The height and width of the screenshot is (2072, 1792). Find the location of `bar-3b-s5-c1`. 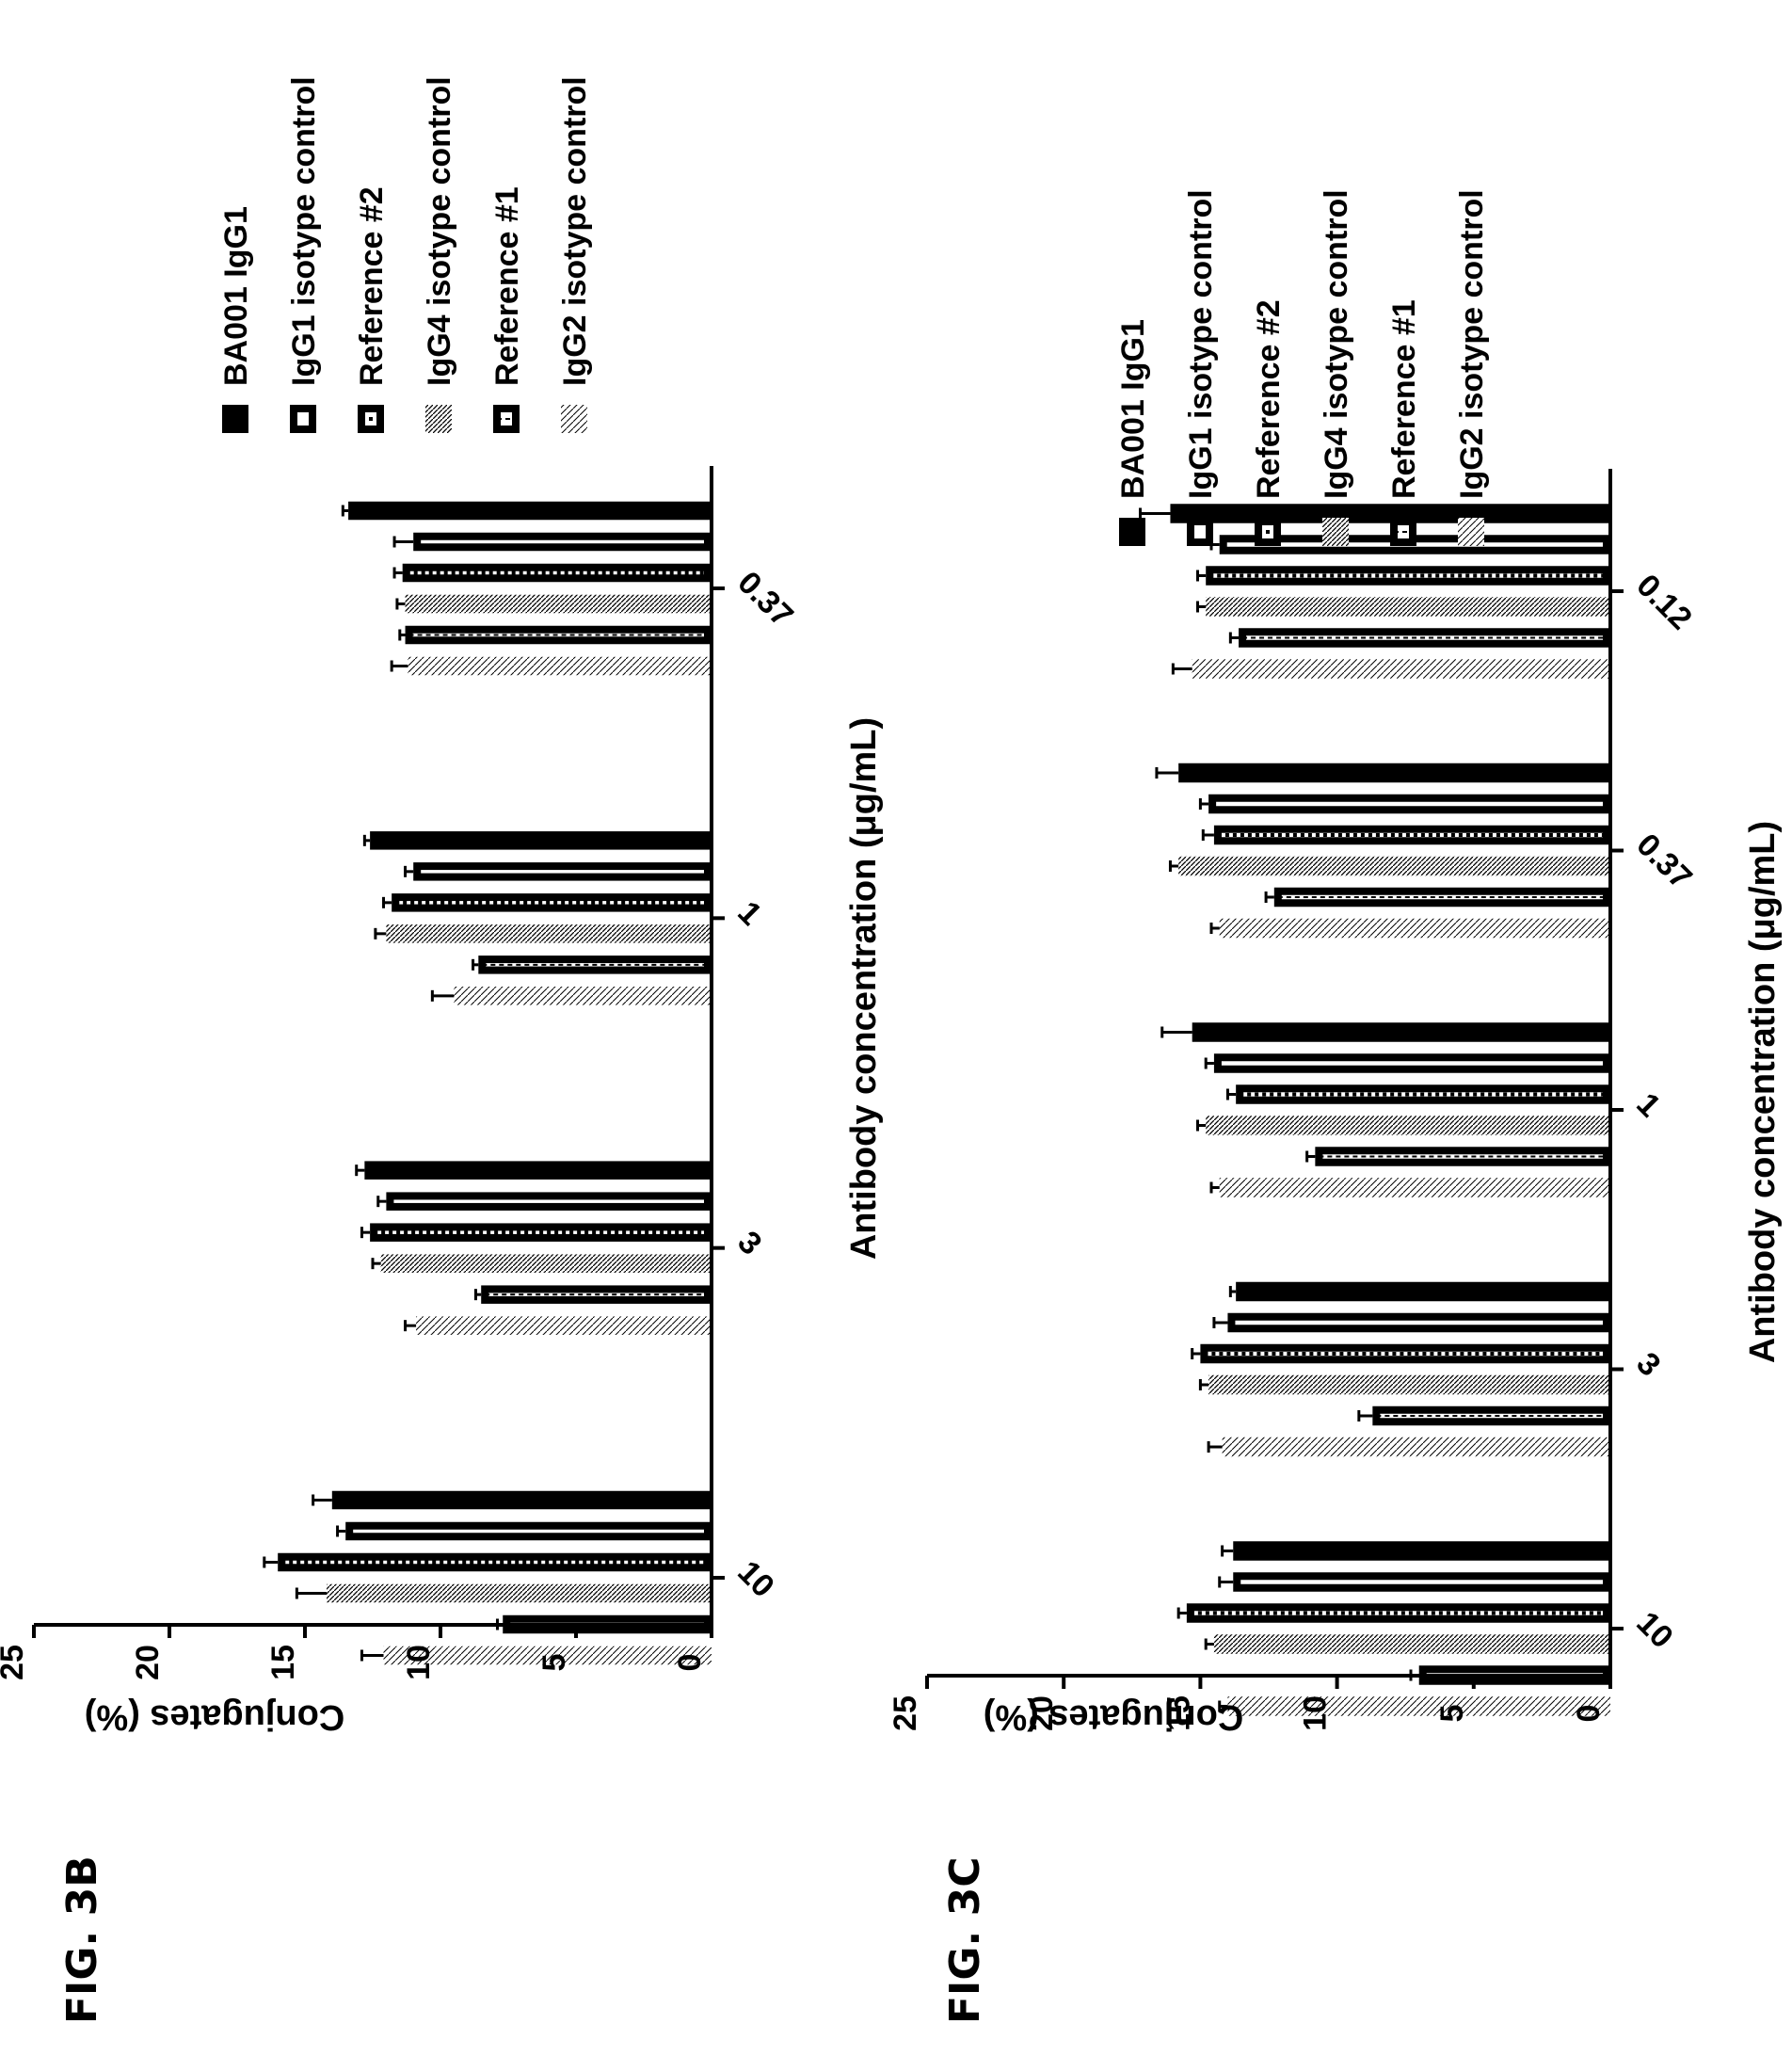

bar-3b-s5-c1 is located at coordinates (564, 1325).